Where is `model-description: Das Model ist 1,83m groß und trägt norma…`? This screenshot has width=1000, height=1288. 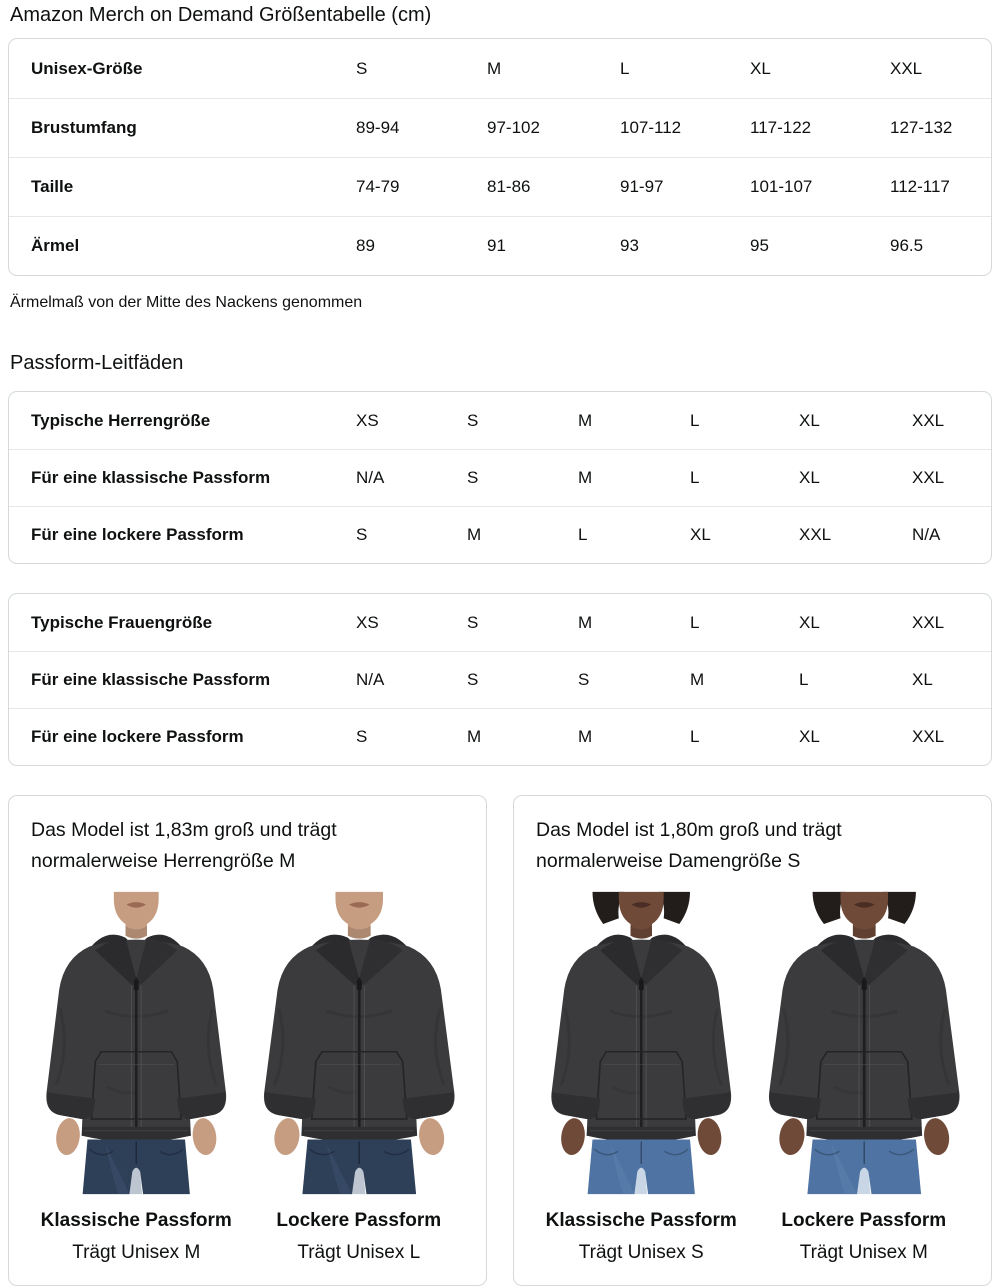 model-description: Das Model ist 1,83m groß und trägt norma… is located at coordinates (184, 845).